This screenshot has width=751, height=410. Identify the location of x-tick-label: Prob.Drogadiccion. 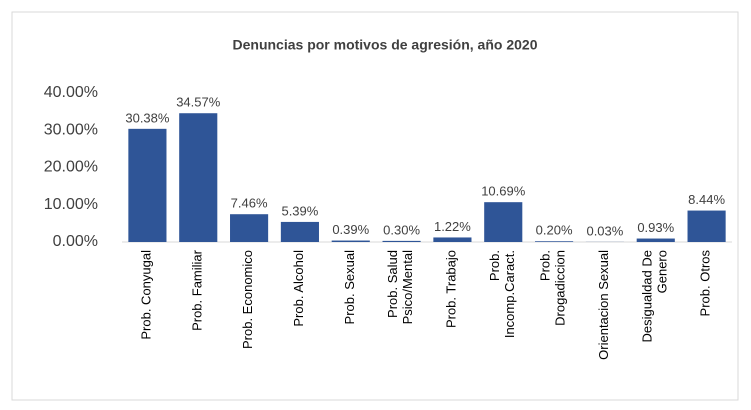
(553, 288).